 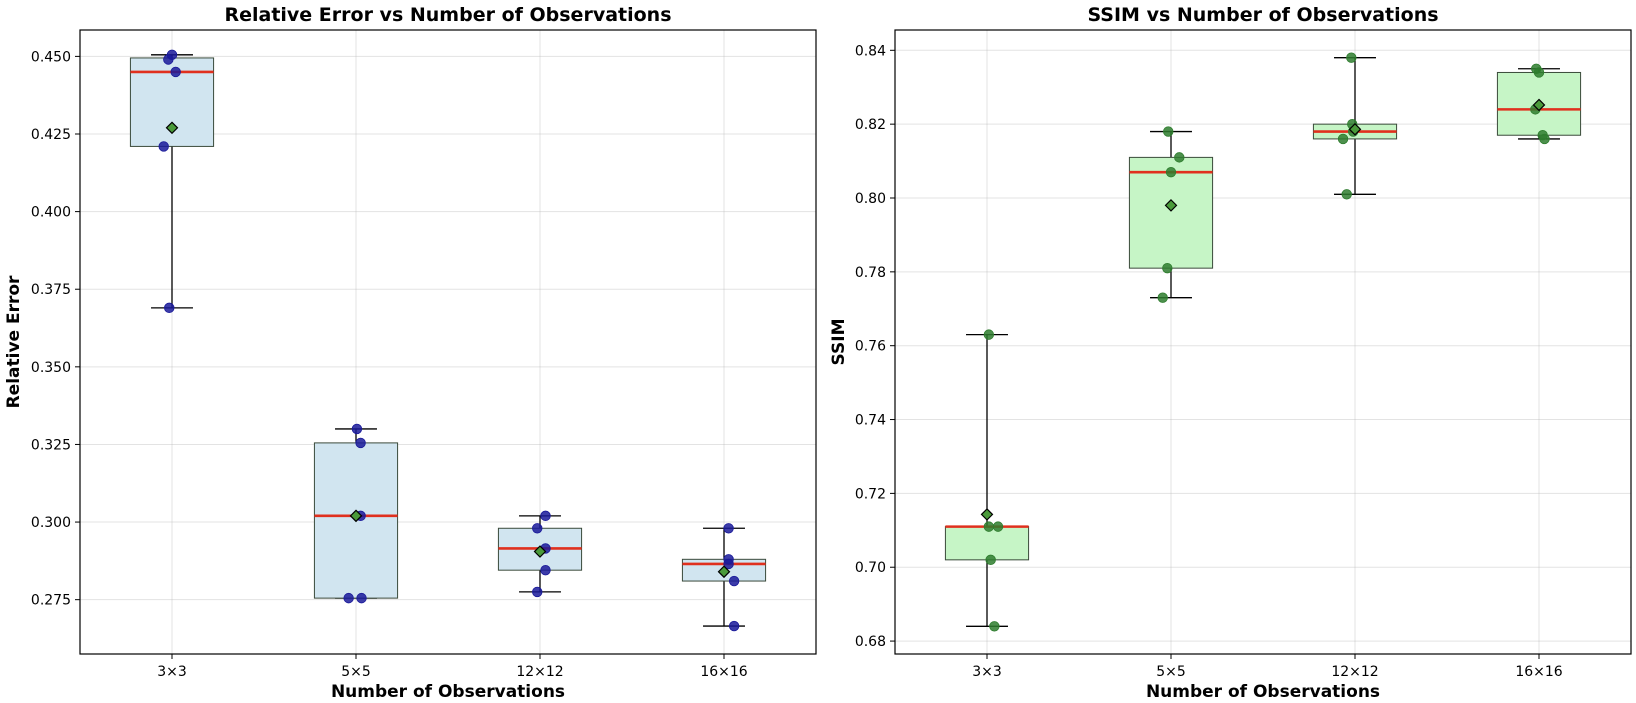 What do you see at coordinates (51, 601) in the screenshot?
I see `y-tick-label: 0.275` at bounding box center [51, 601].